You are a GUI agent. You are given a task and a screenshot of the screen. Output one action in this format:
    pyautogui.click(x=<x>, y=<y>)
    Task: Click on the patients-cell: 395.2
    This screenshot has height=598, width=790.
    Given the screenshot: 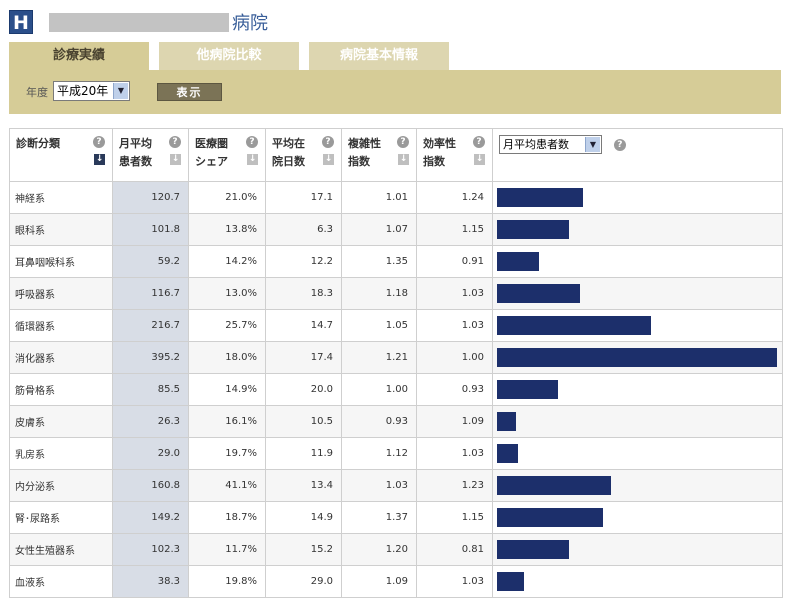 What is the action you would take?
    pyautogui.click(x=150, y=357)
    